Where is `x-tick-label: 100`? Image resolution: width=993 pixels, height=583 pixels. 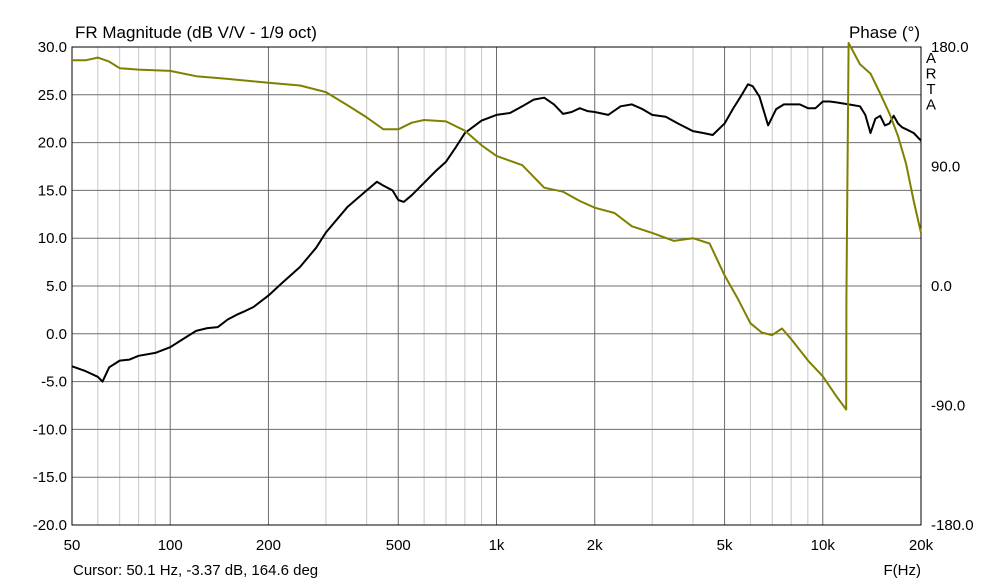
x-tick-label: 100 is located at coordinates (170, 545).